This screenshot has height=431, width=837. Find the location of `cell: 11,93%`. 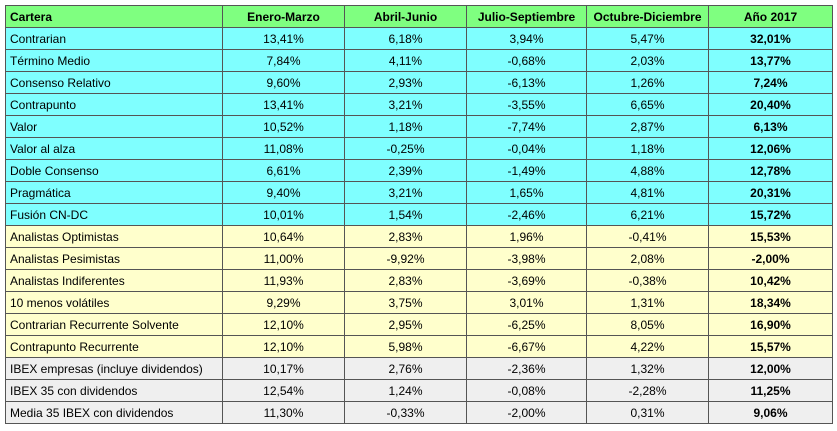

cell: 11,93% is located at coordinates (283, 280).